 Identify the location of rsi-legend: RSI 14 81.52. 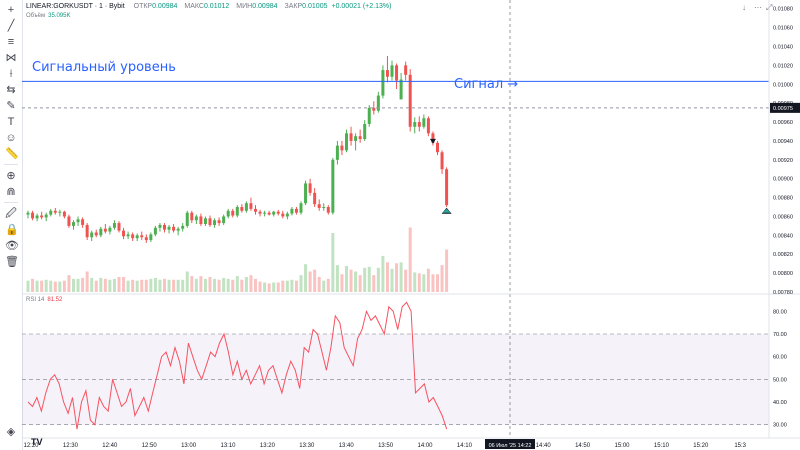
(44, 300).